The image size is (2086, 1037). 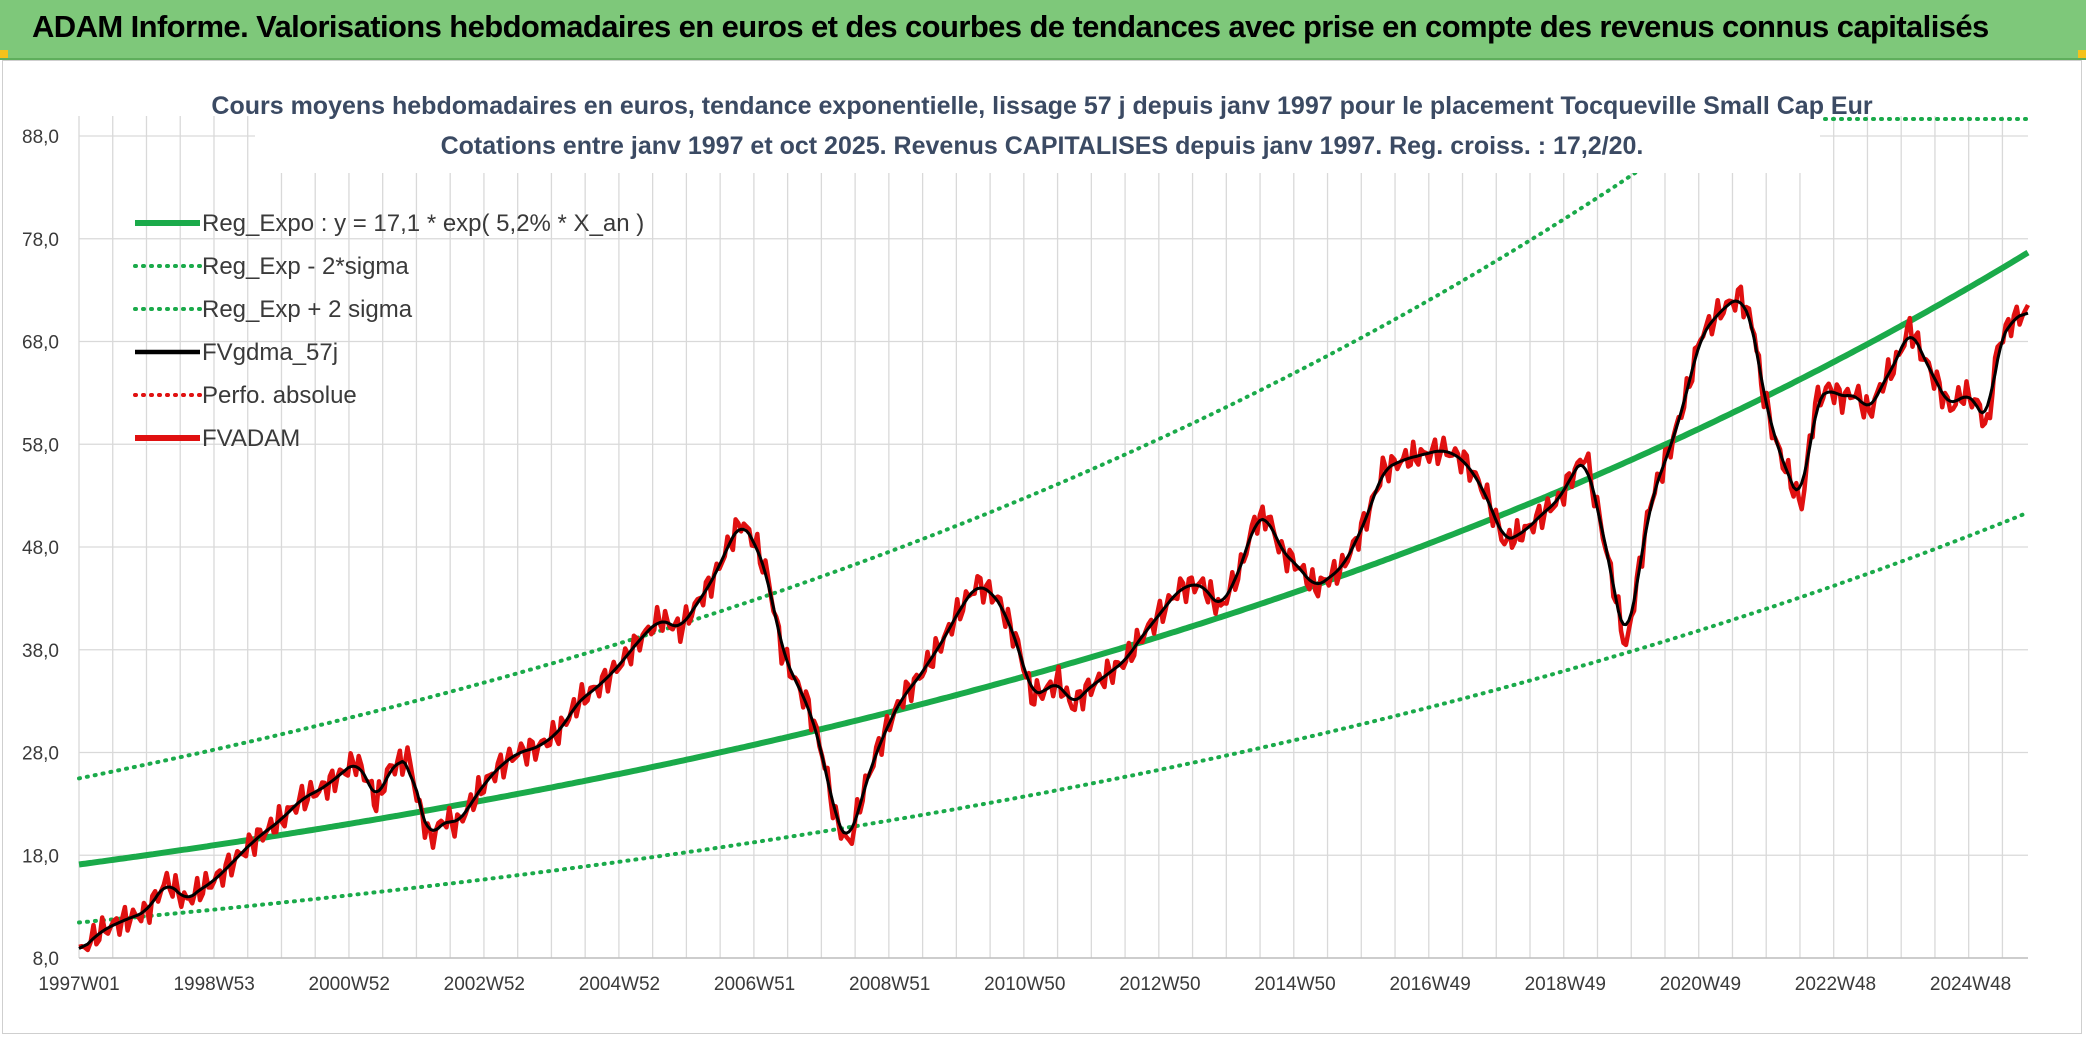 What do you see at coordinates (78, 984) in the screenshot?
I see `x-tick-label: 1997W01` at bounding box center [78, 984].